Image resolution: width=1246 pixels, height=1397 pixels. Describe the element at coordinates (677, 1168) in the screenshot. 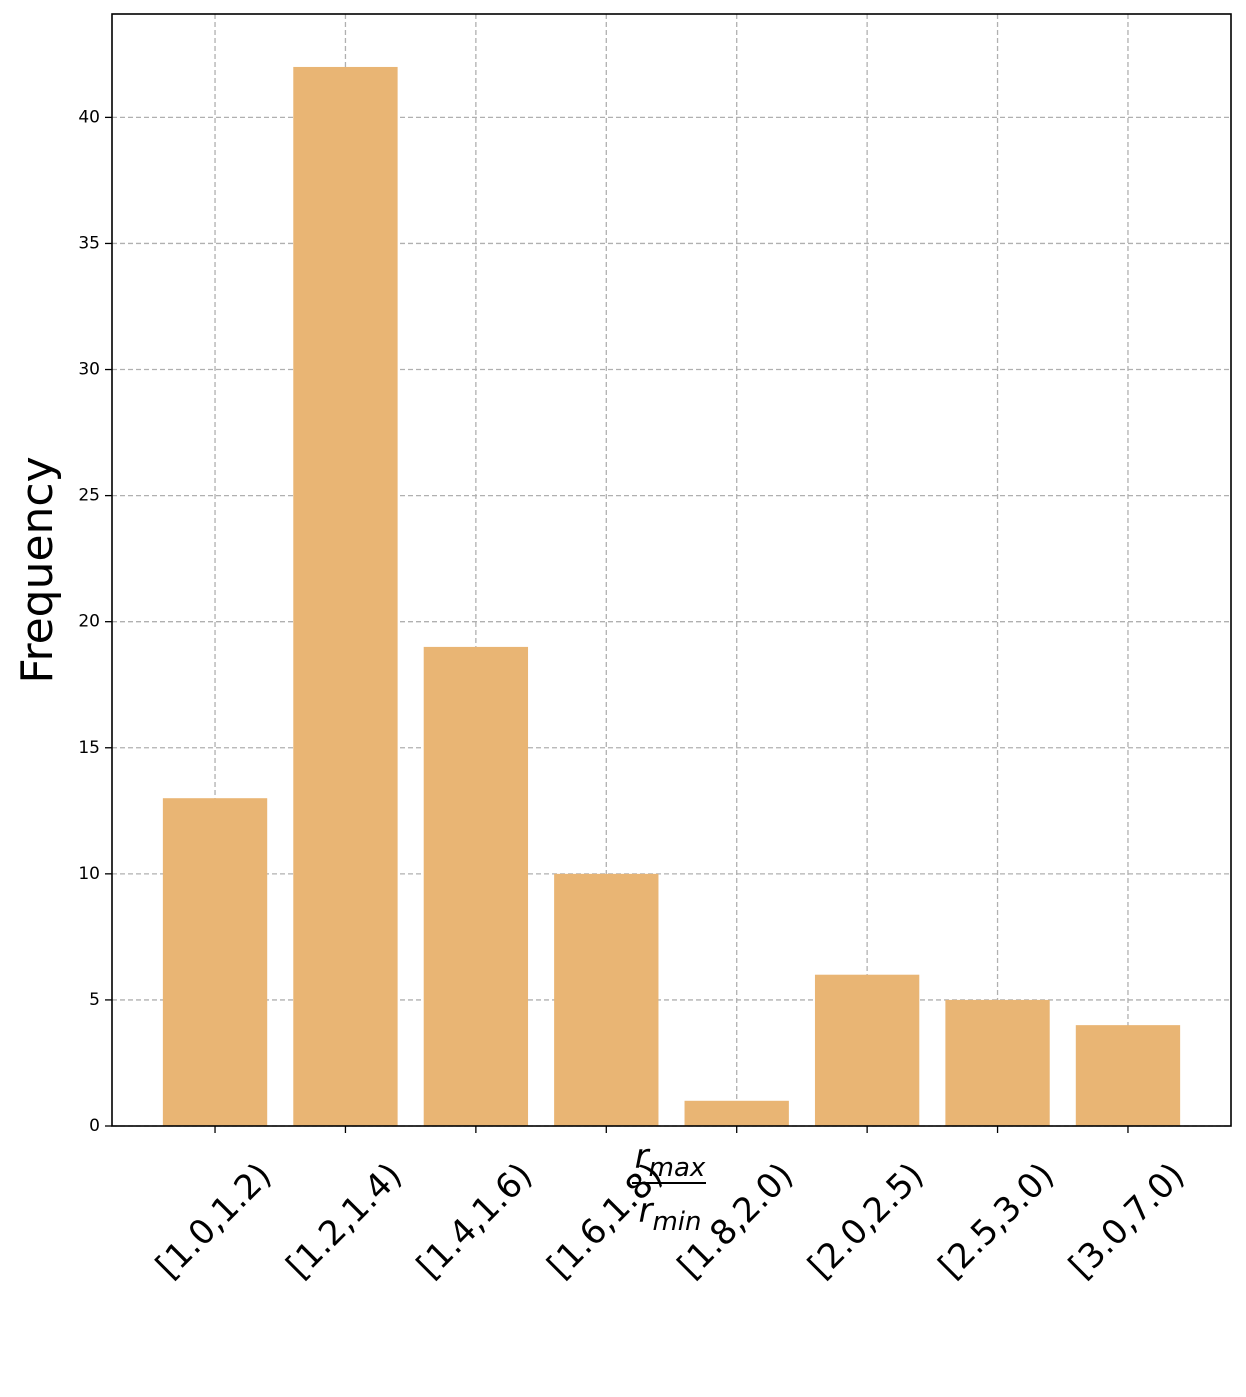

I see `x-label-sub: max` at that location.